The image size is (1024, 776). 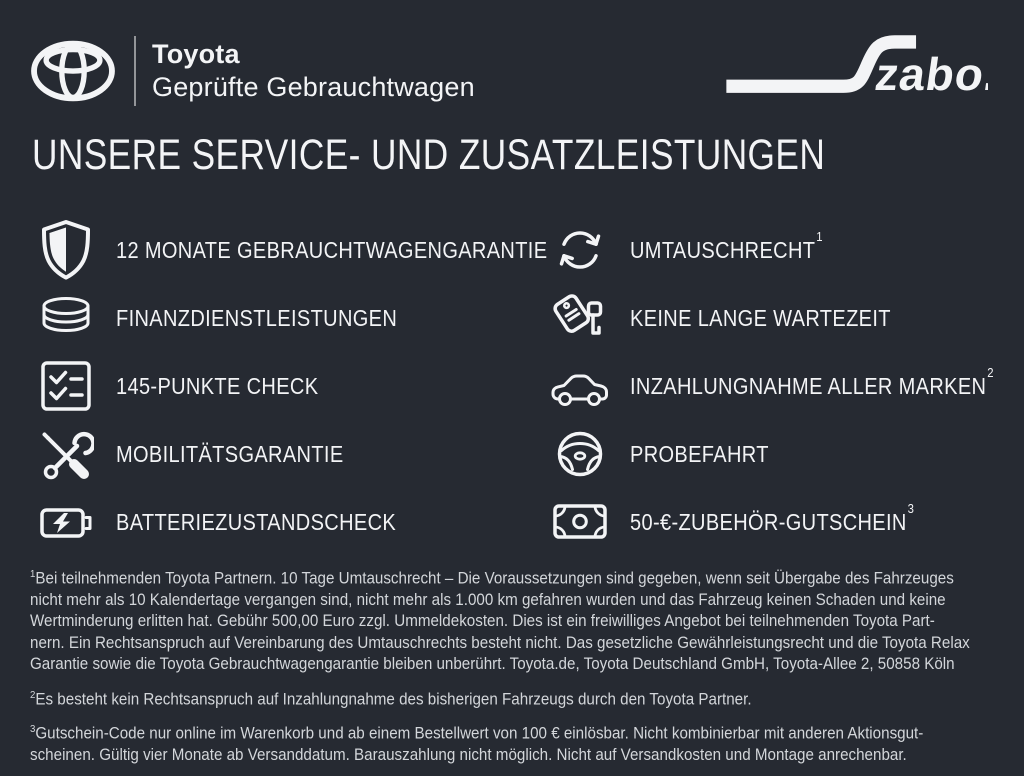 I want to click on coins-icon, so click(x=66, y=318).